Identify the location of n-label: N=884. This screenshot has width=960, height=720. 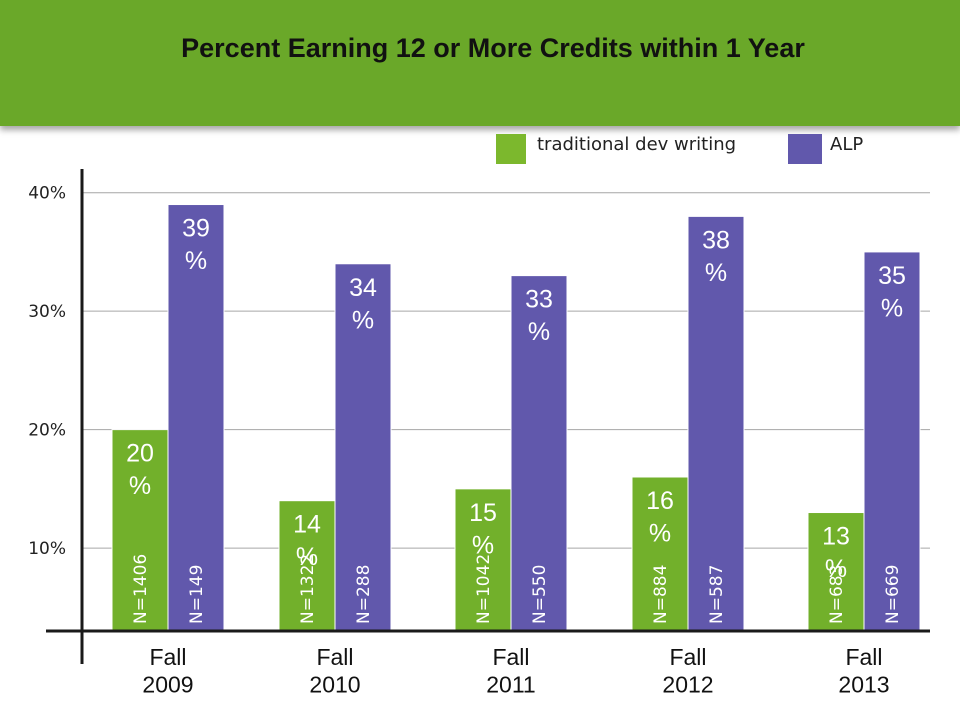
(661, 594).